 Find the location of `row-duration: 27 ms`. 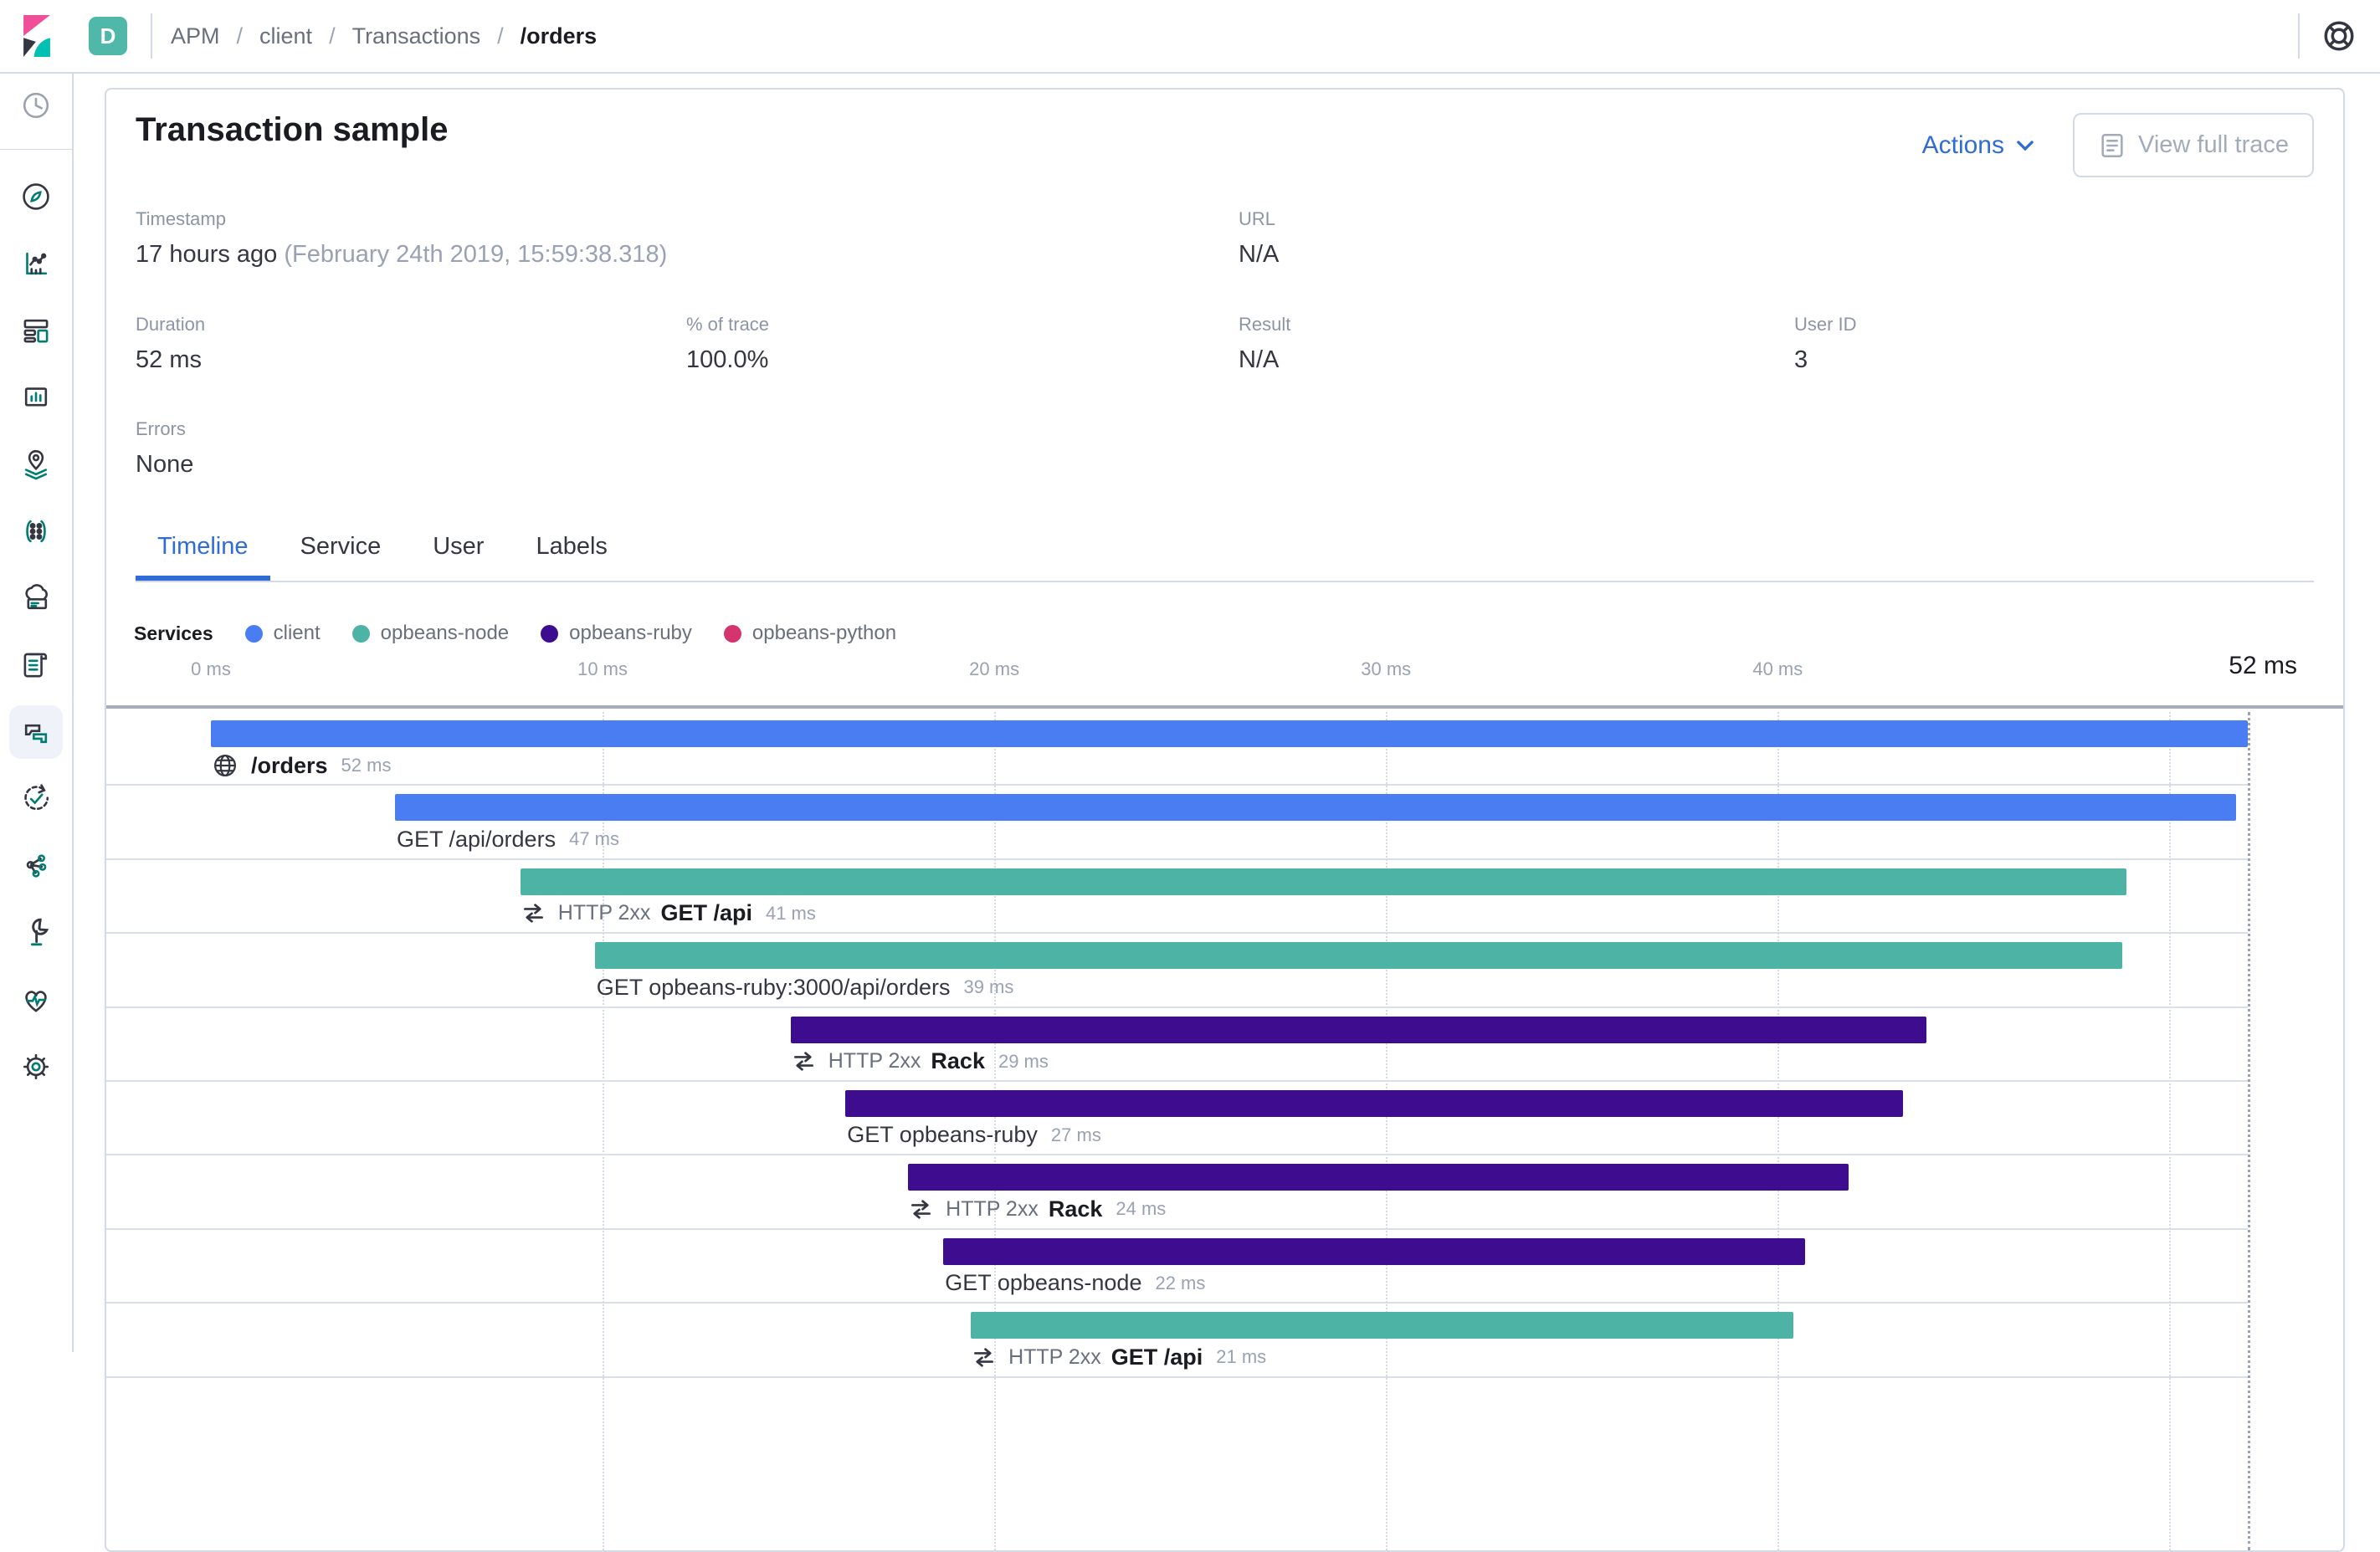

row-duration: 27 ms is located at coordinates (1076, 1135).